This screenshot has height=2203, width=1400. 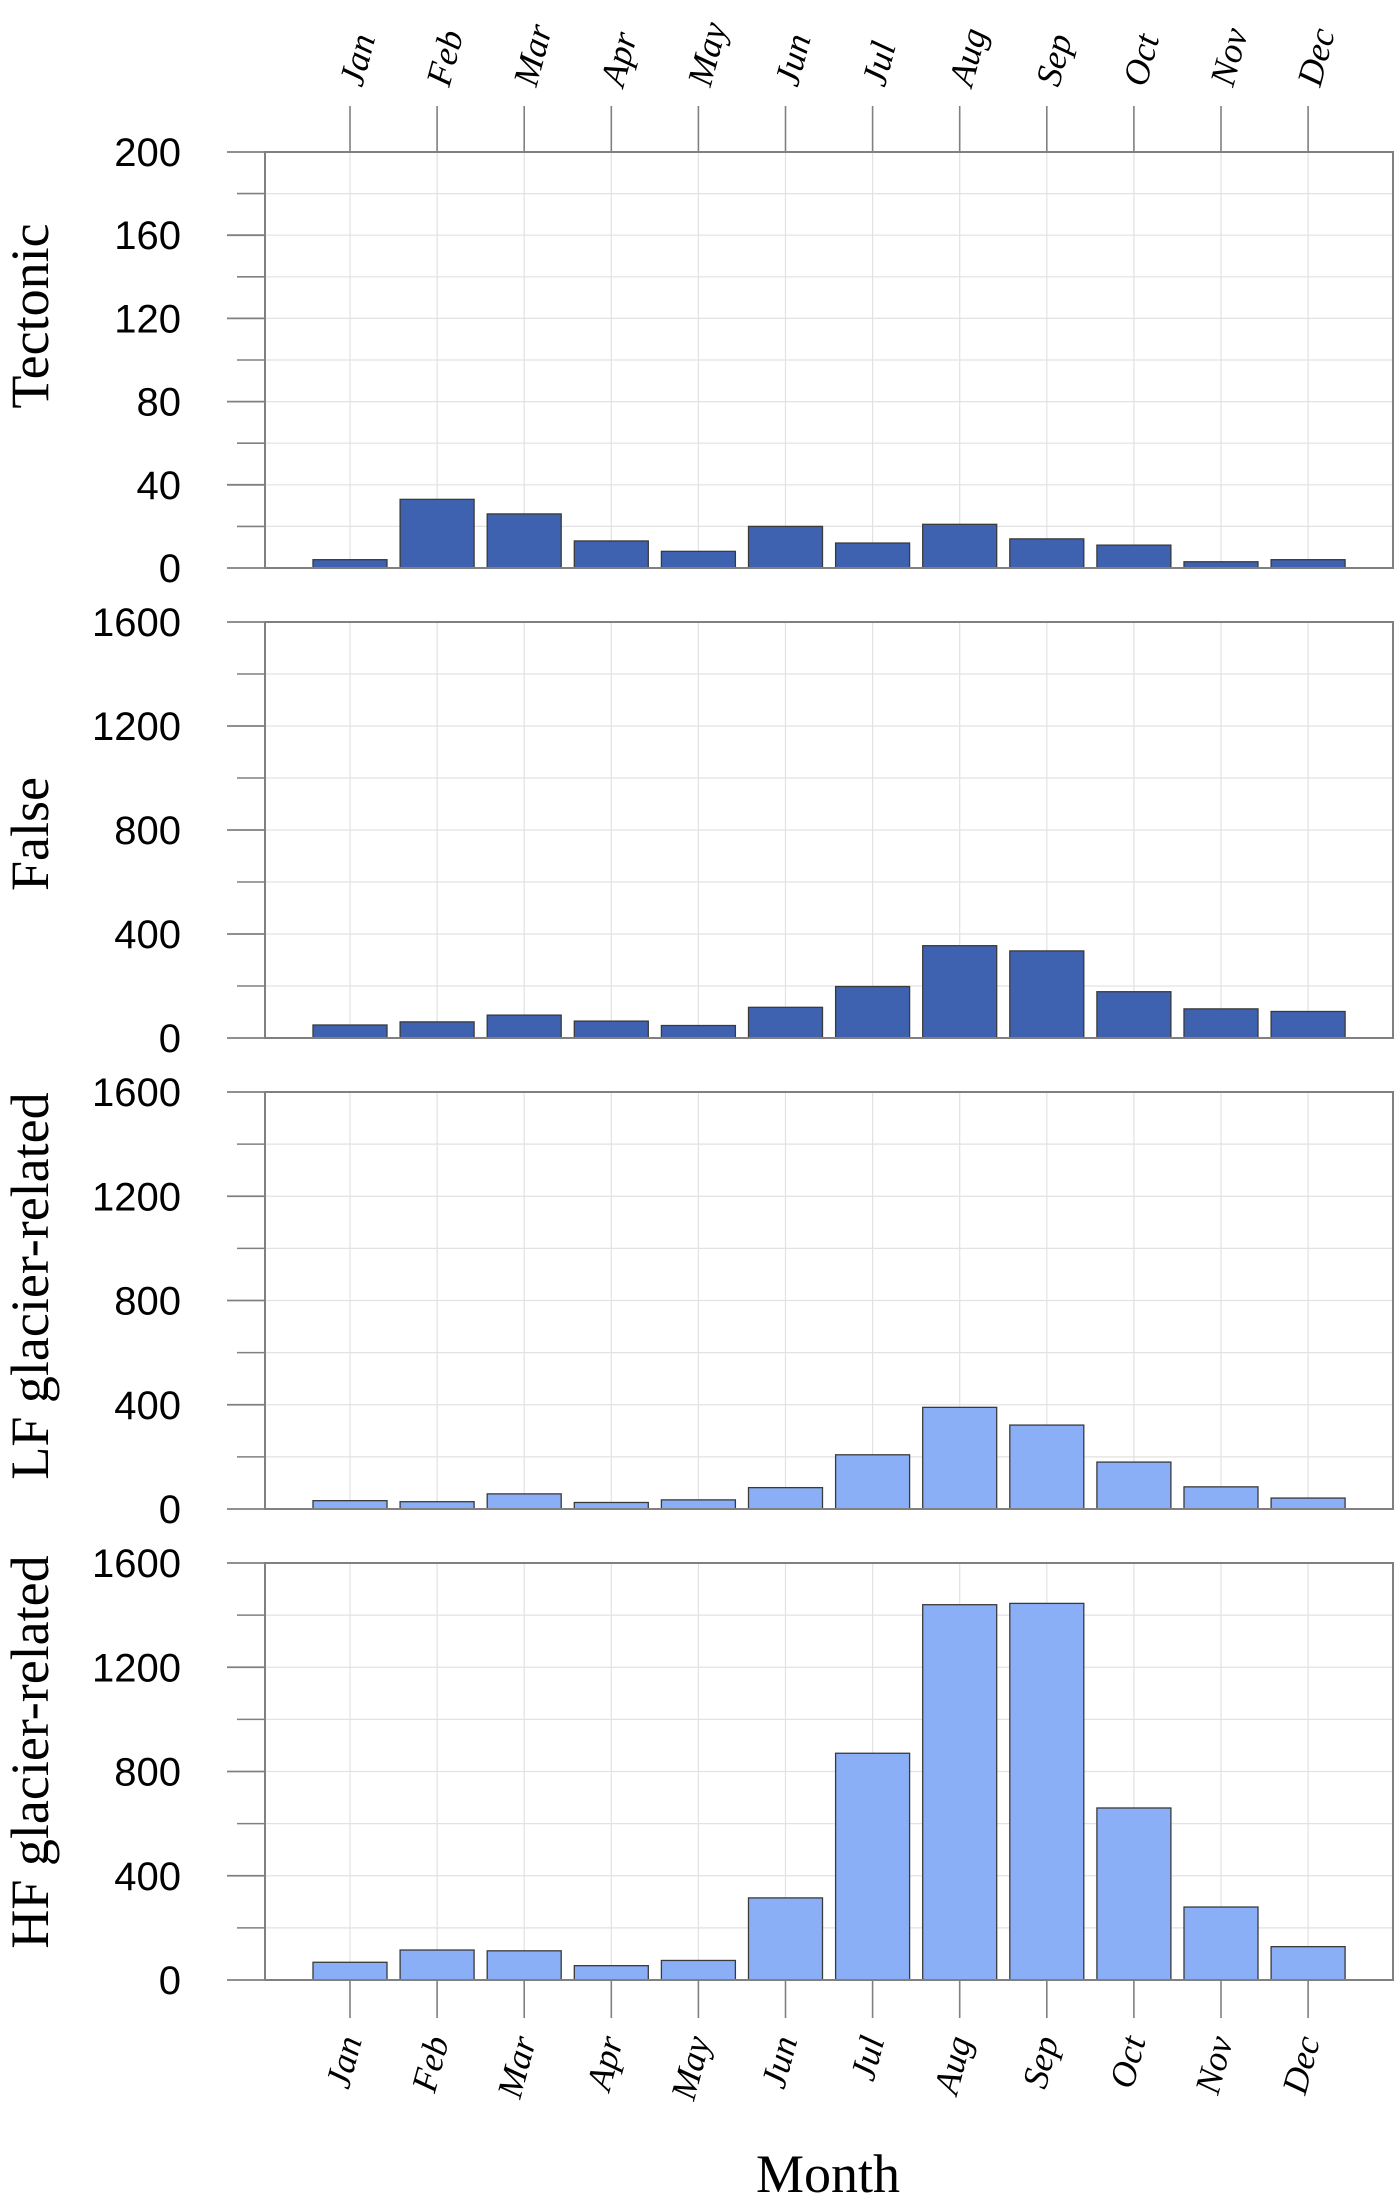 I want to click on bottom-month-label: Mar, so click(x=516, y=2067).